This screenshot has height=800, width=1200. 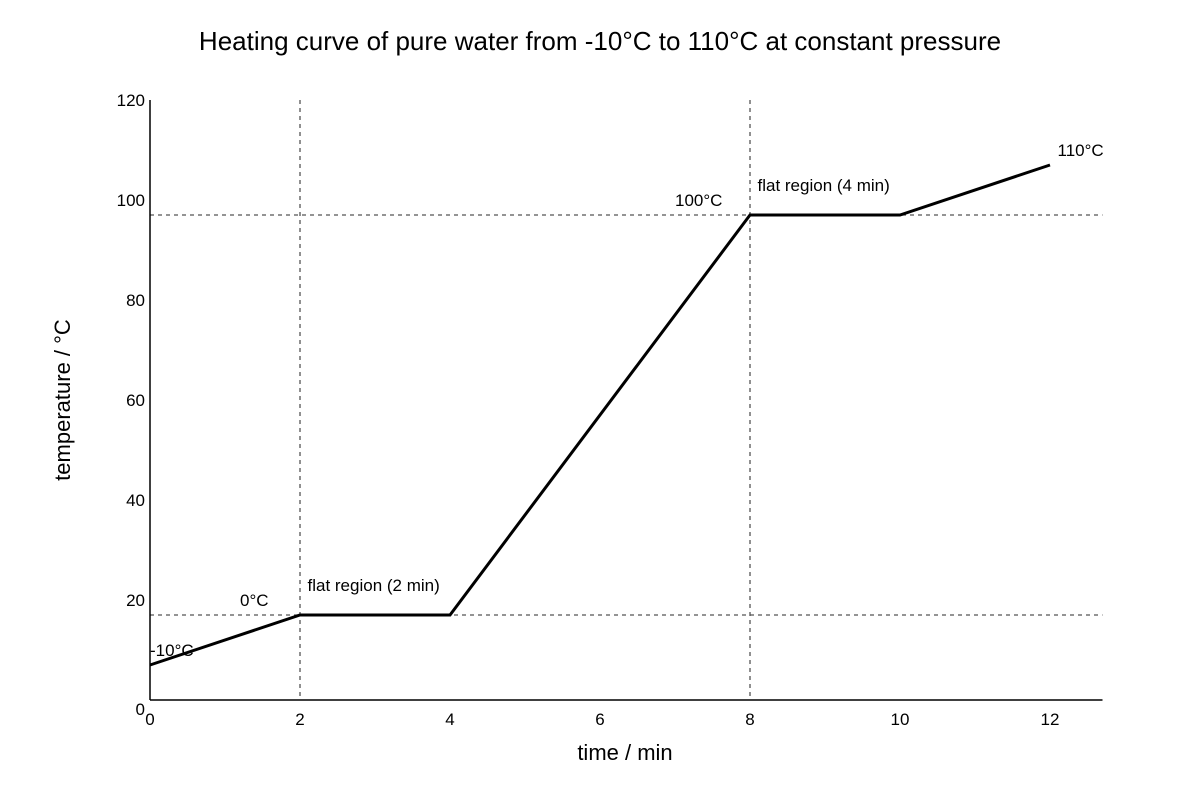 What do you see at coordinates (131, 200) in the screenshot?
I see `y-tick-label: 100` at bounding box center [131, 200].